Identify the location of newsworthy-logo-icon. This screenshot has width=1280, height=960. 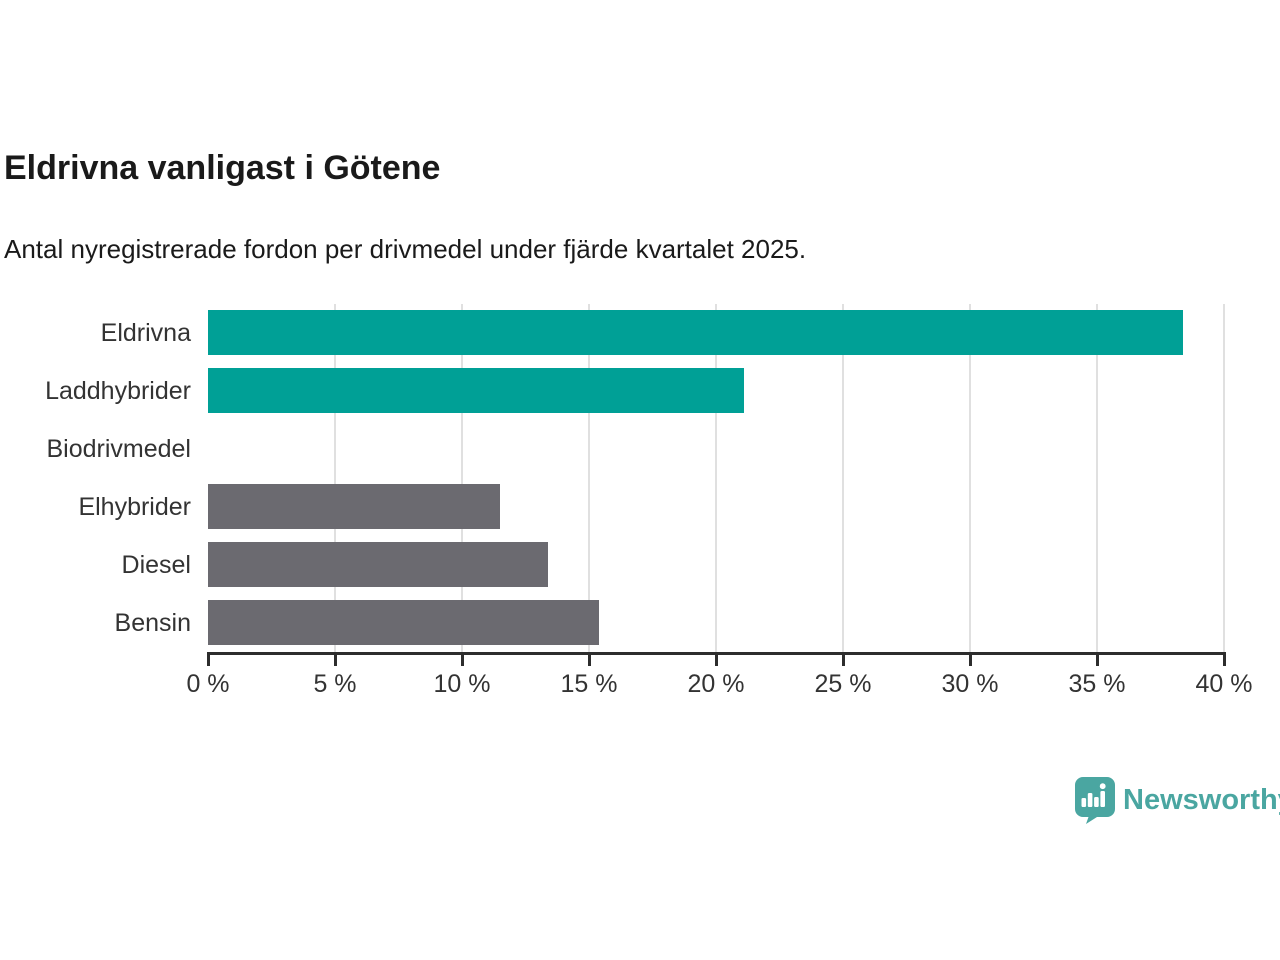
(1095, 800).